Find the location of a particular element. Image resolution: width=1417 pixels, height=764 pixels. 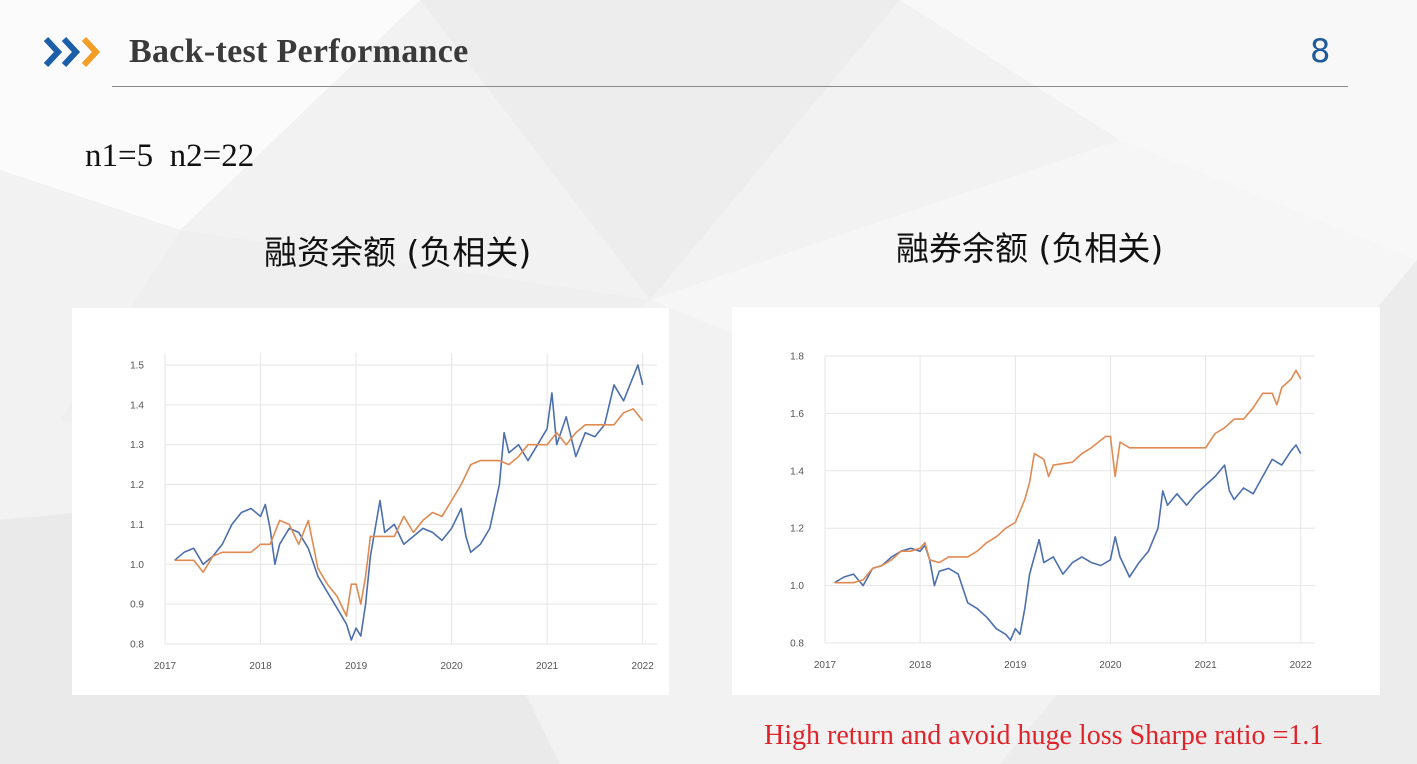

y-tick-label: 0.9 is located at coordinates (137, 605).